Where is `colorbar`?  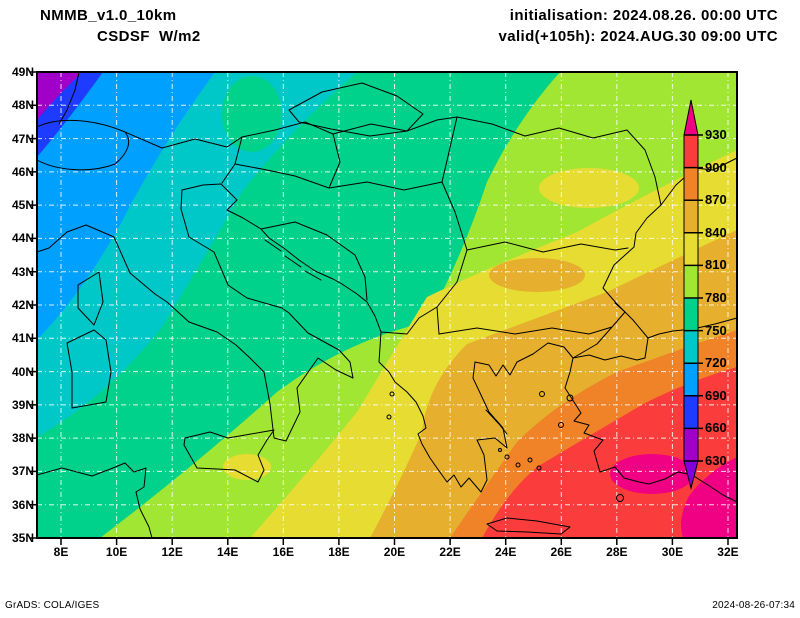
colorbar is located at coordinates (693, 294).